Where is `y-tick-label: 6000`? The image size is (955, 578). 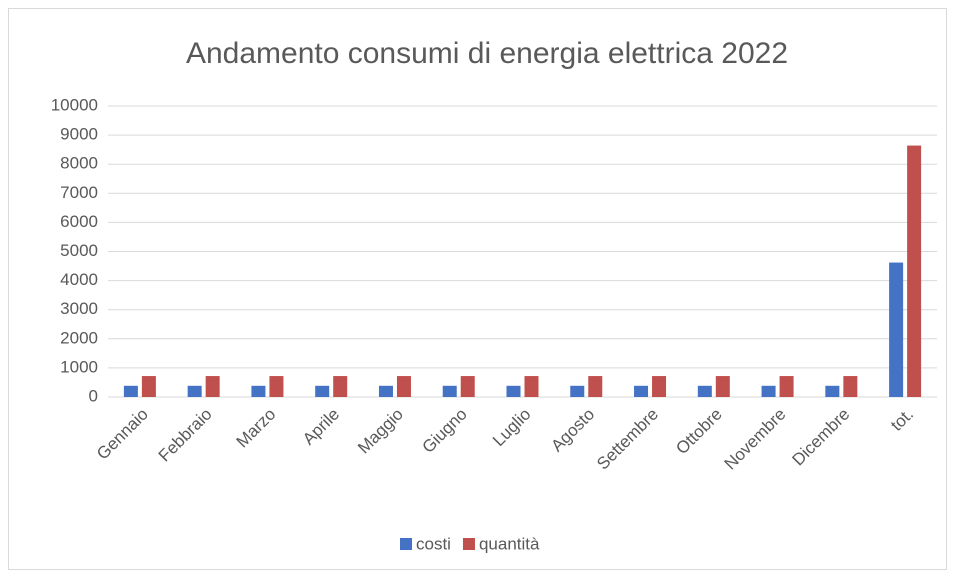 y-tick-label: 6000 is located at coordinates (79, 221).